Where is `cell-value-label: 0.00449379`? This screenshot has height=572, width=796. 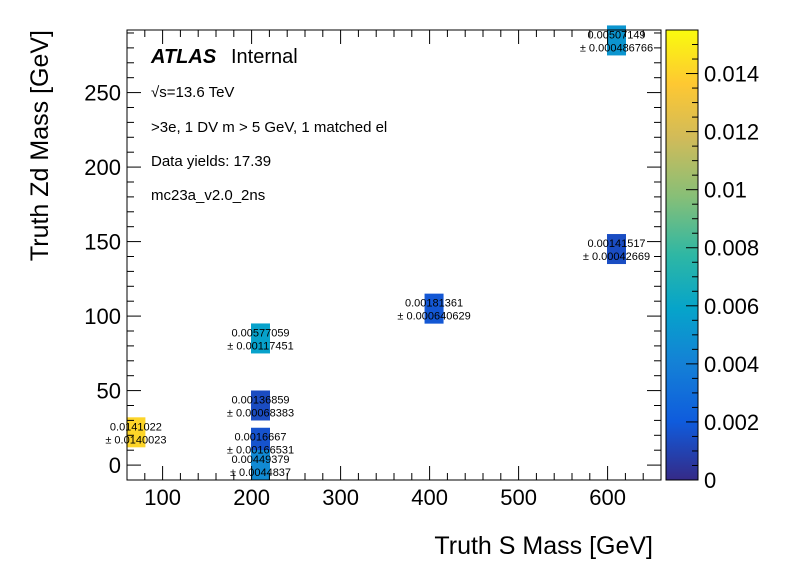 cell-value-label: 0.00449379 is located at coordinates (260, 460).